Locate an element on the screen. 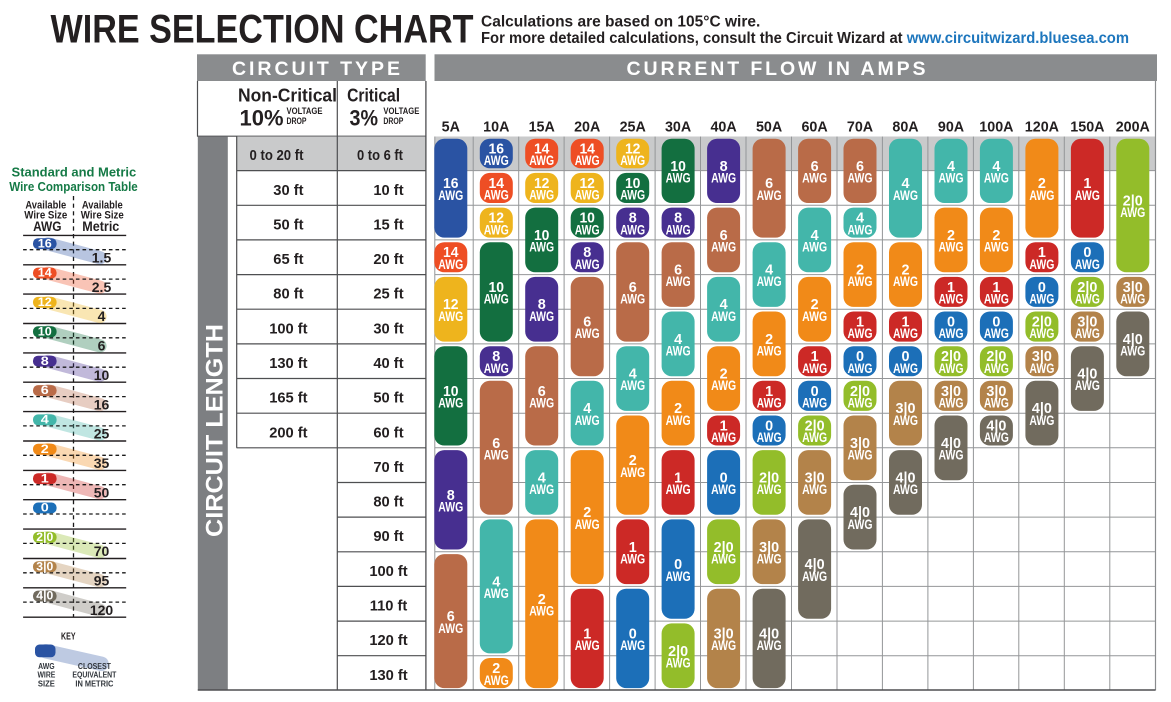  svg-text: 50 ft is located at coordinates (388, 399).